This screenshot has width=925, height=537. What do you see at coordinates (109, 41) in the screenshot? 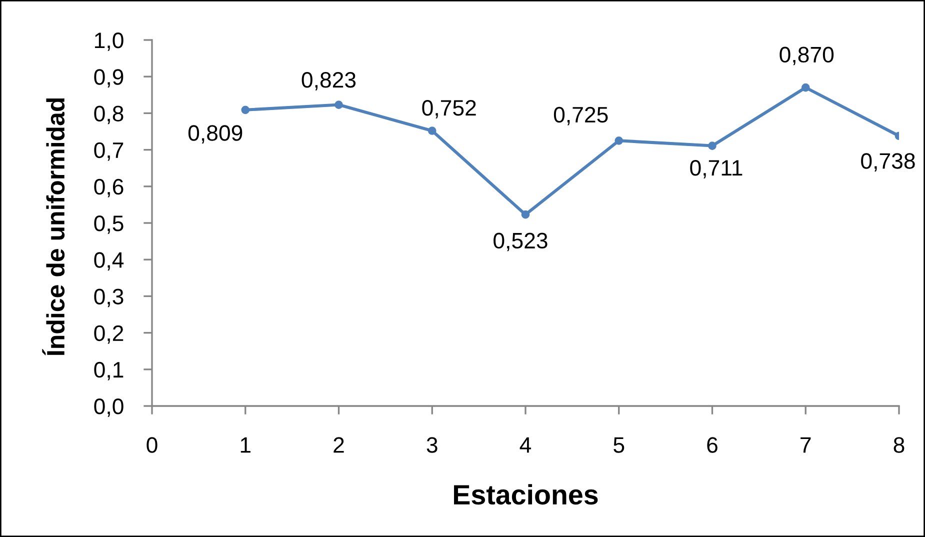
I see `y-tick-label: 1,0` at bounding box center [109, 41].